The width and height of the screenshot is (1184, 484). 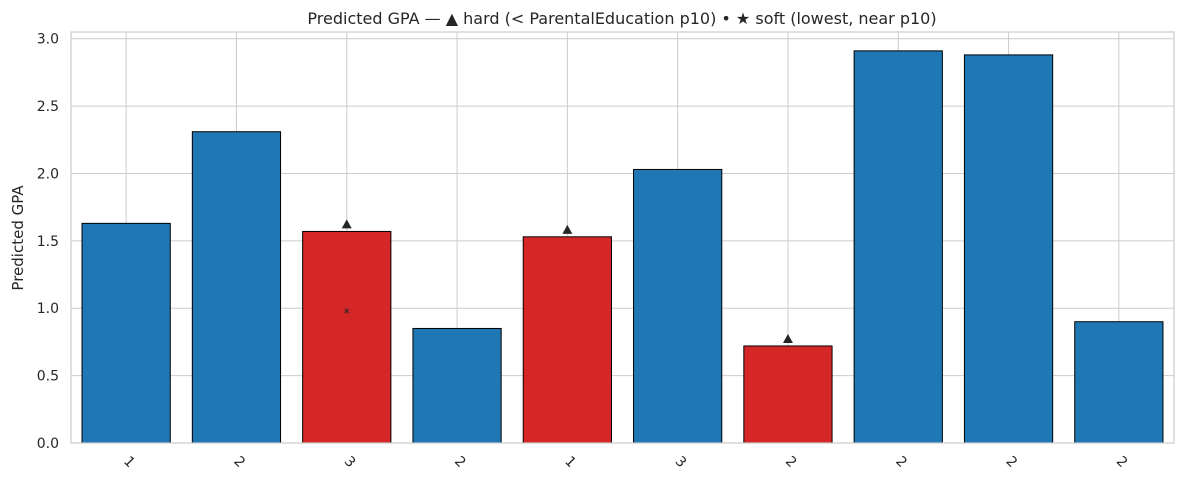 I want to click on y-tick-label: 0.0, so click(x=48, y=444).